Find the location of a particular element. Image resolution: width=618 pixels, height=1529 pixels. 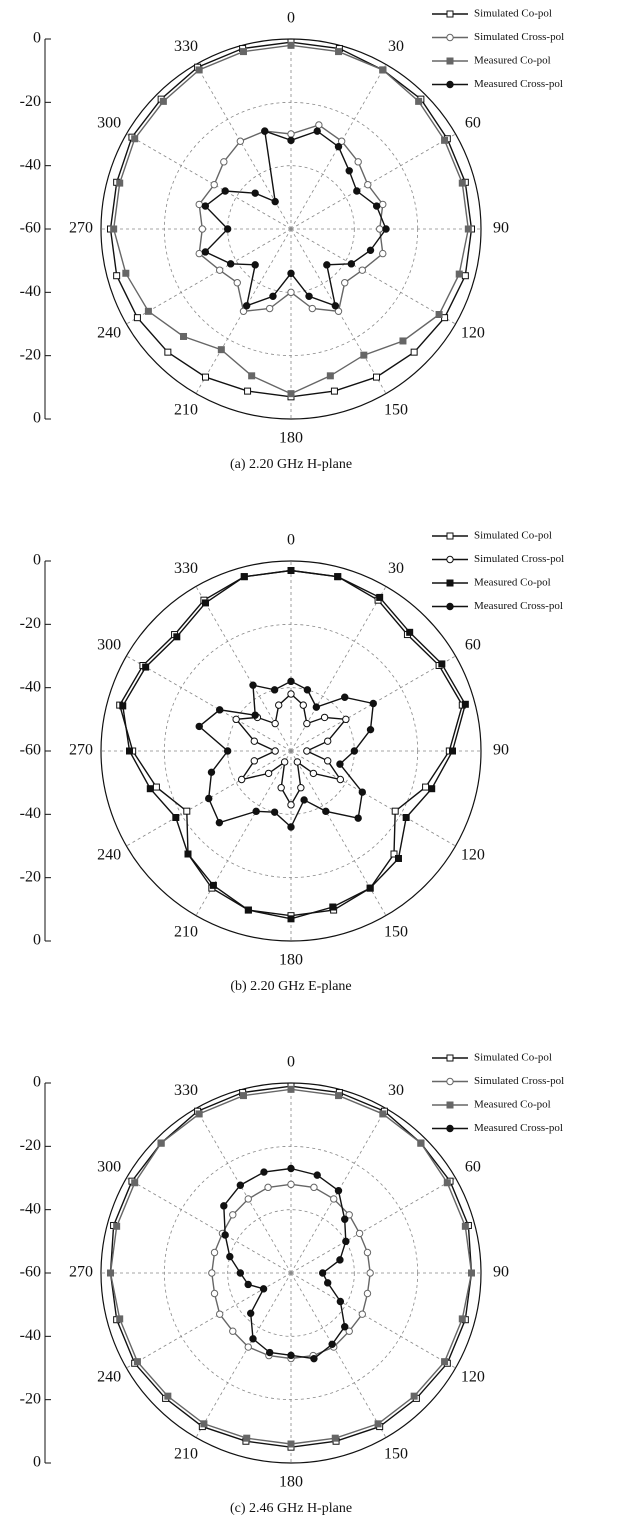

angle-label: 300 is located at coordinates (109, 1167).